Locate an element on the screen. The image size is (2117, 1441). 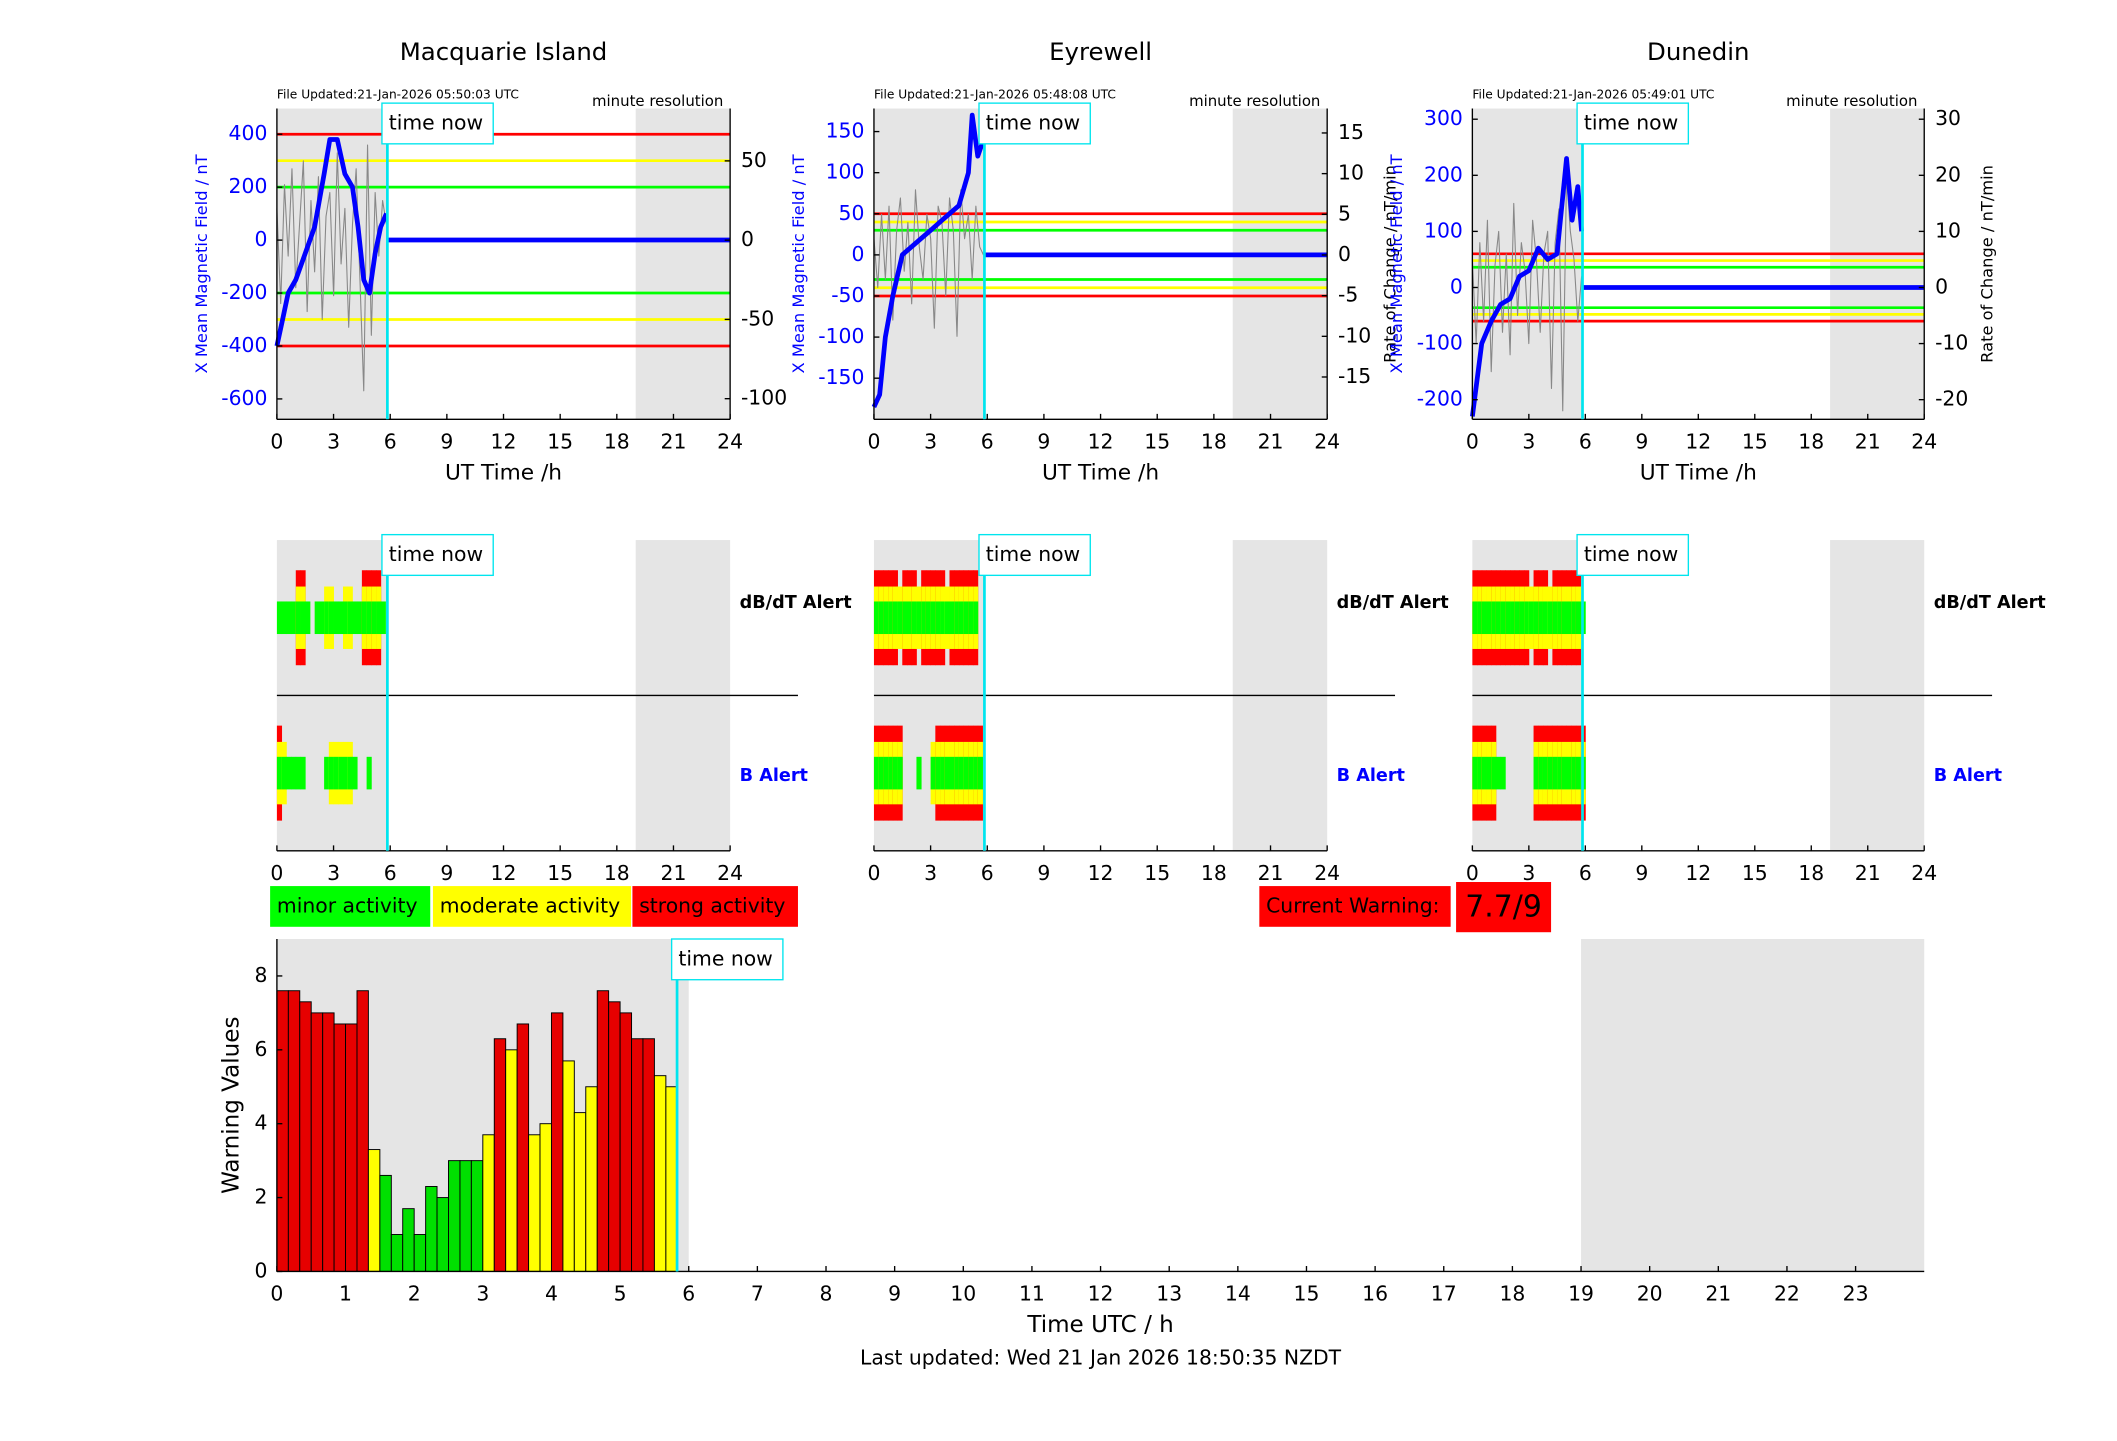
x-tick-label: 17 is located at coordinates (1444, 1294).